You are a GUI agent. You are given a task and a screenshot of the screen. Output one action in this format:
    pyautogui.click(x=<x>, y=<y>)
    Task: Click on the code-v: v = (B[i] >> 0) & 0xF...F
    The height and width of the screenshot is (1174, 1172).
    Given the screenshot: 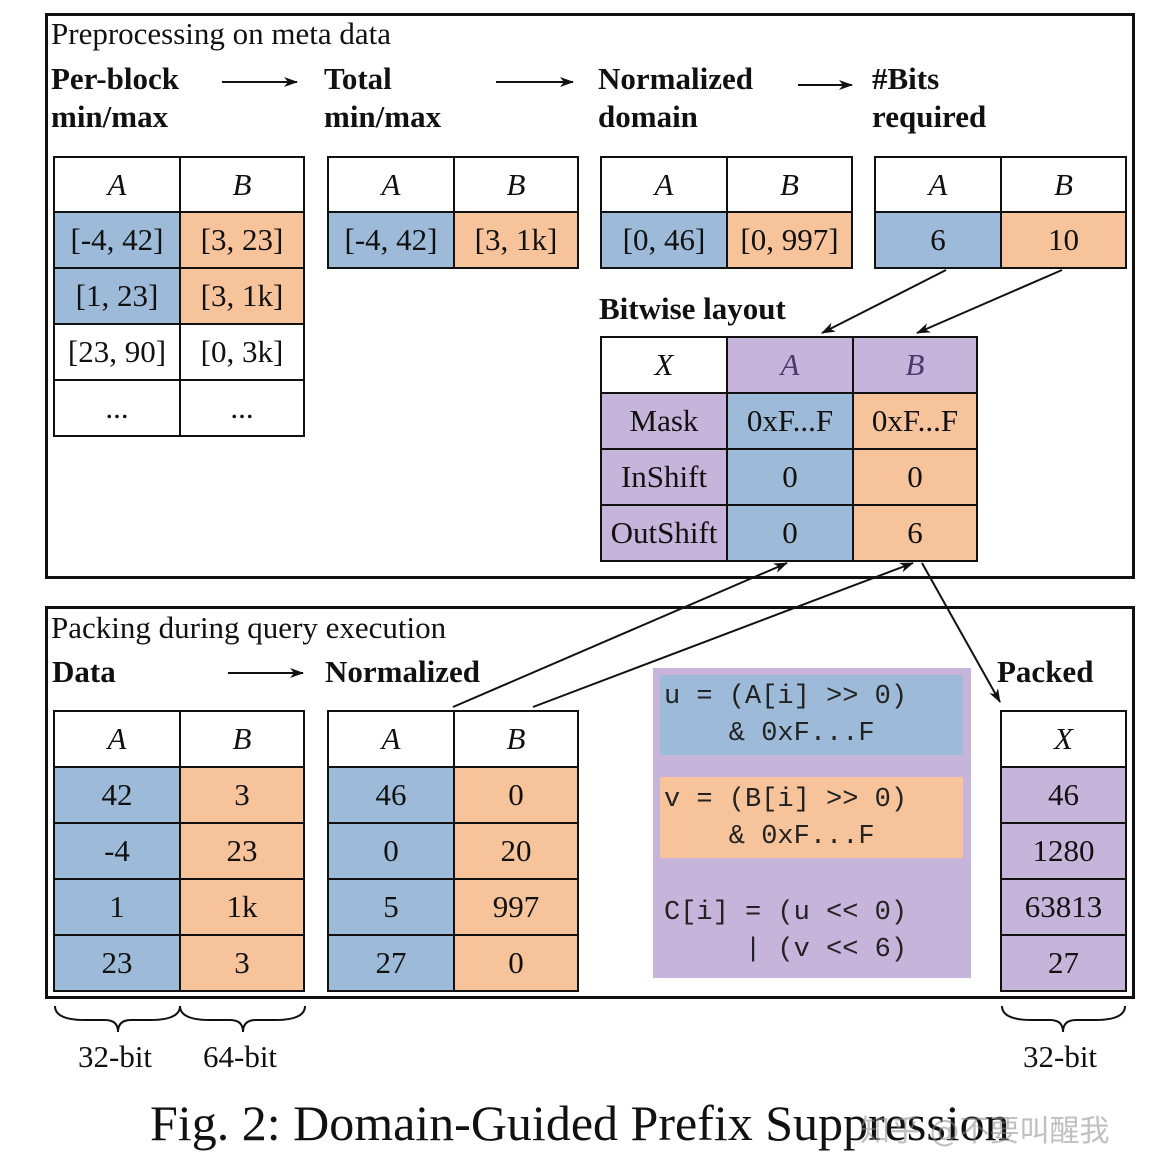 What is the action you would take?
    pyautogui.click(x=786, y=818)
    